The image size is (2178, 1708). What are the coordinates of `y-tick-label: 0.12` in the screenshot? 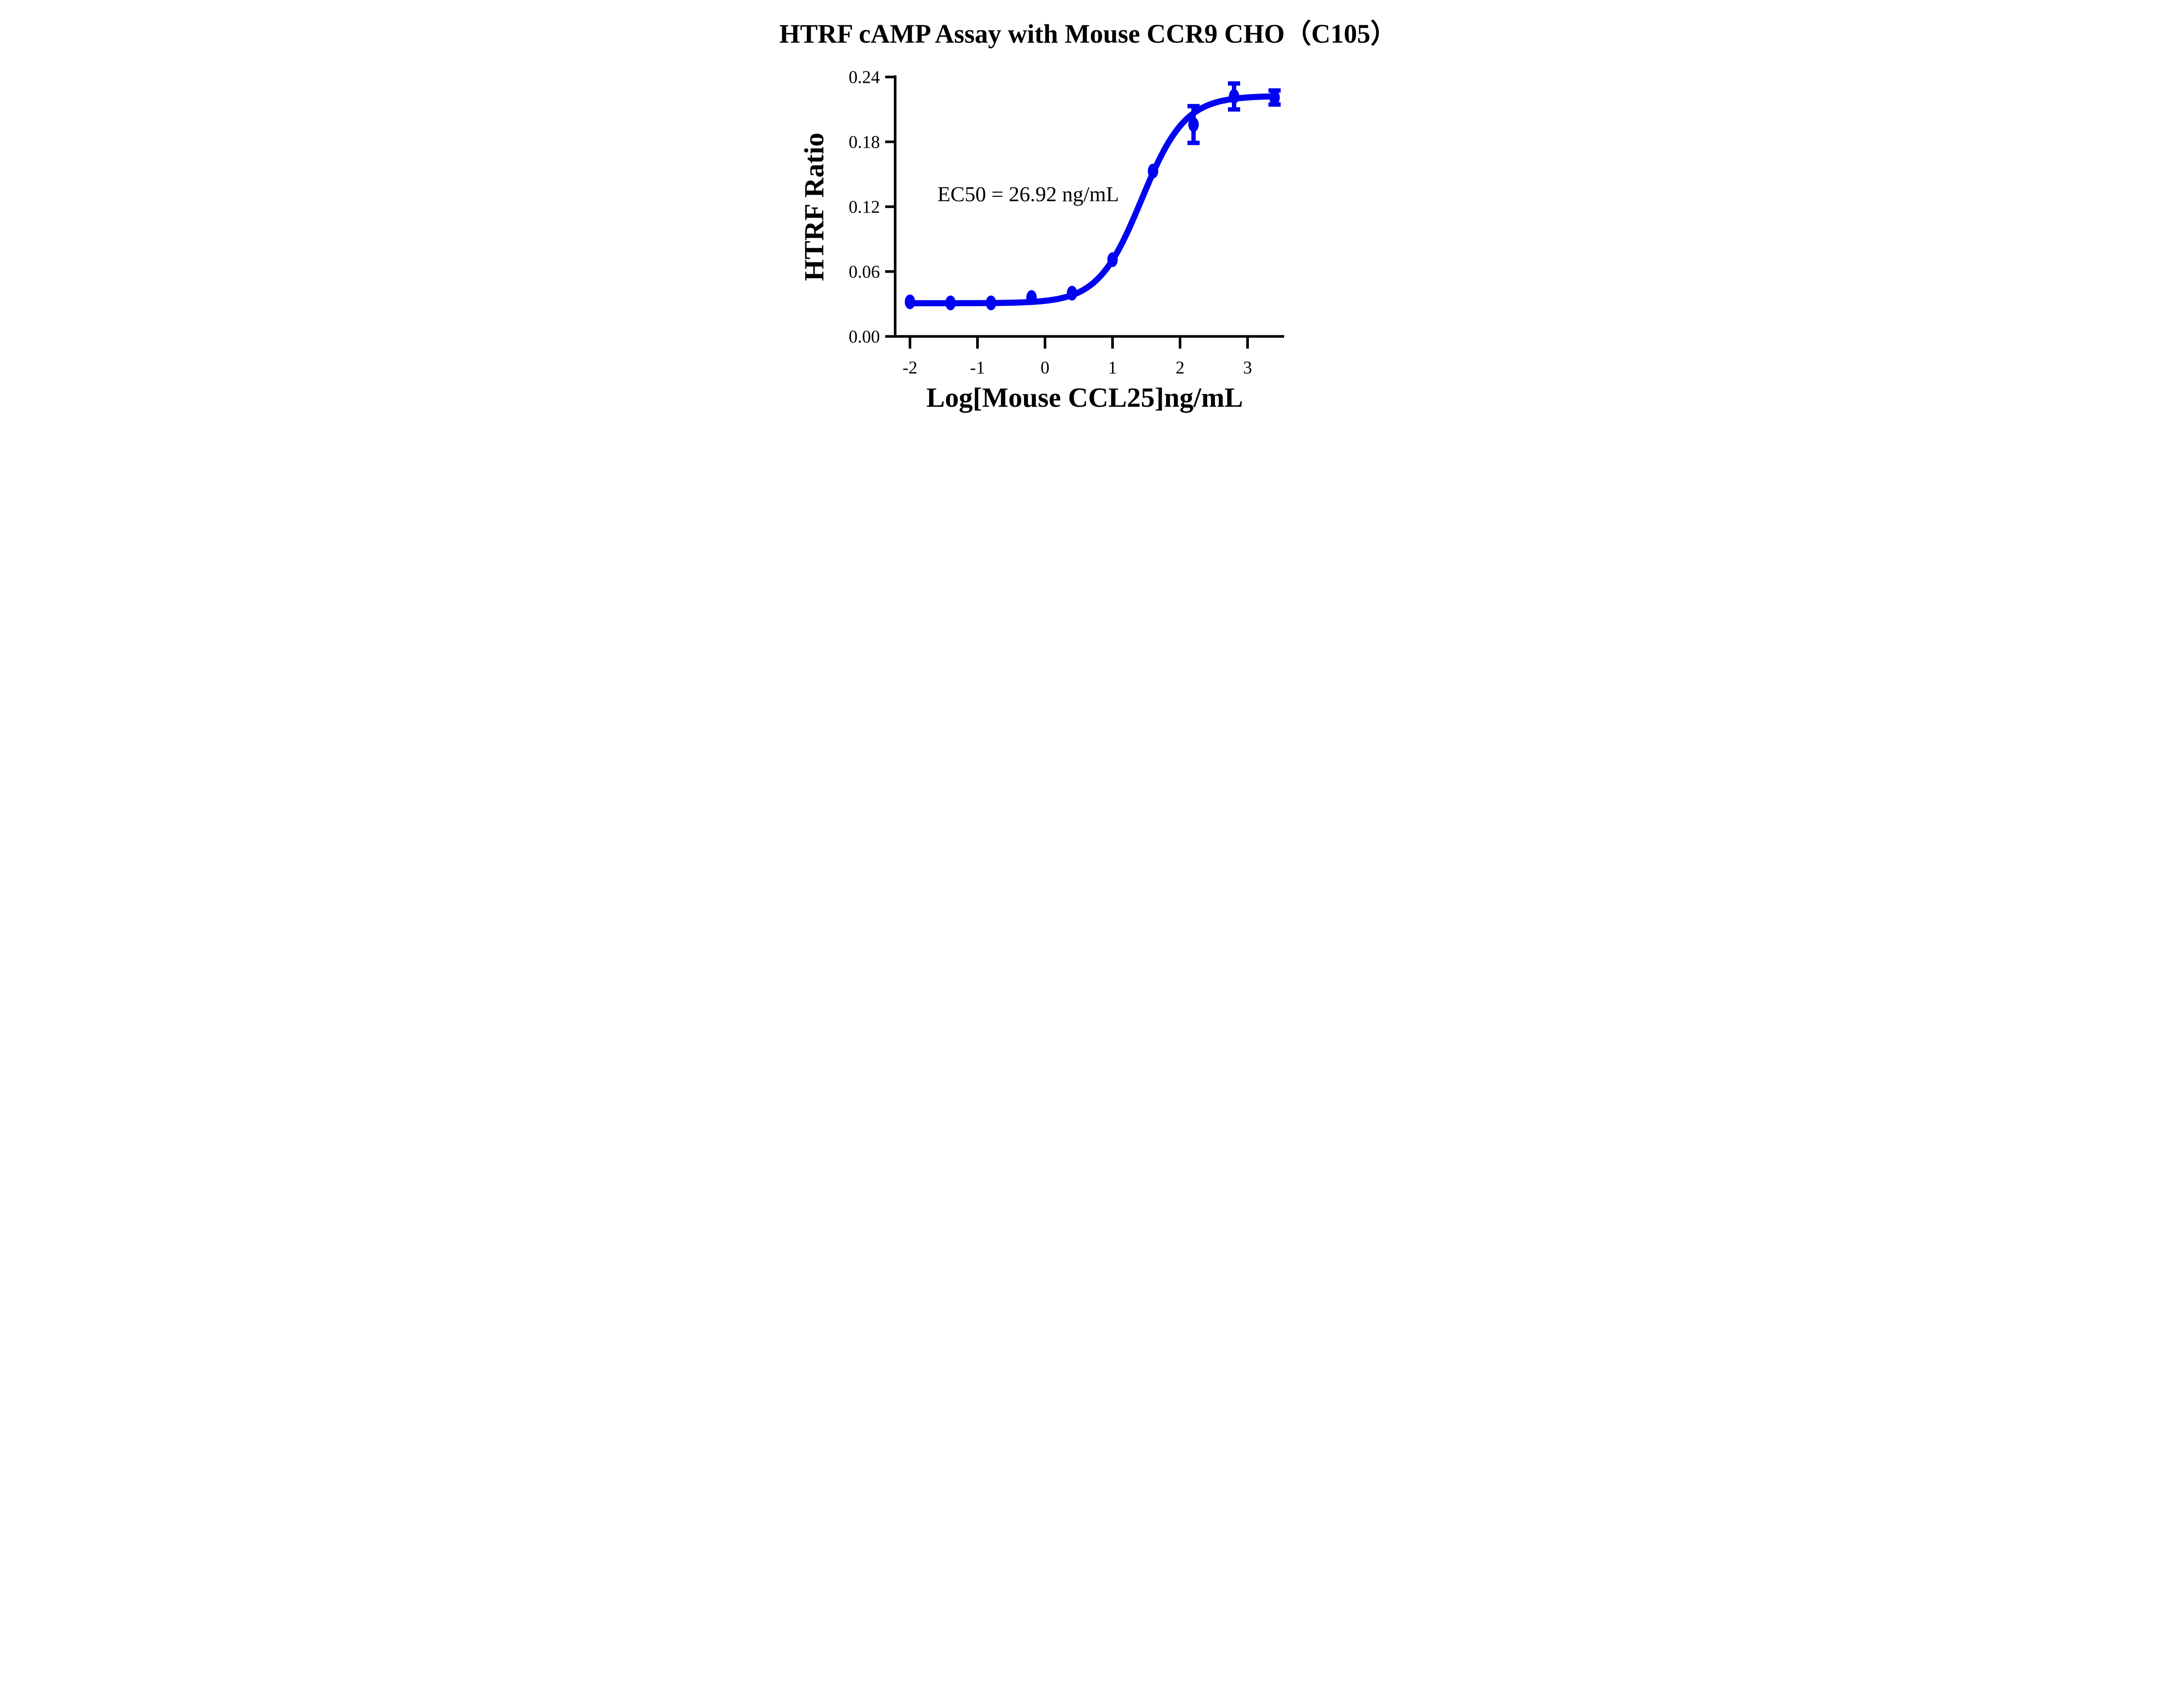 It's located at (864, 207).